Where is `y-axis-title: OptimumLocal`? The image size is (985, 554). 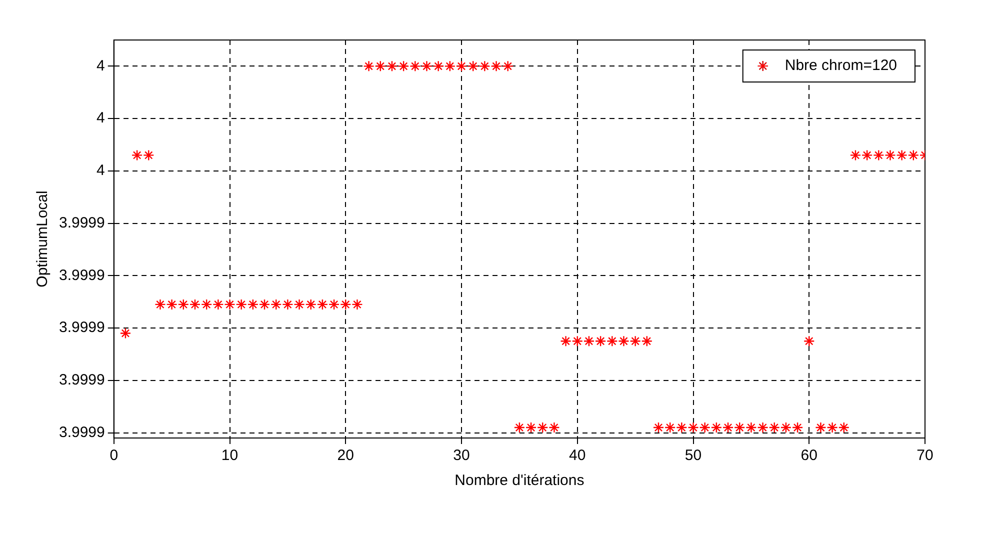 y-axis-title: OptimumLocal is located at coordinates (43, 239).